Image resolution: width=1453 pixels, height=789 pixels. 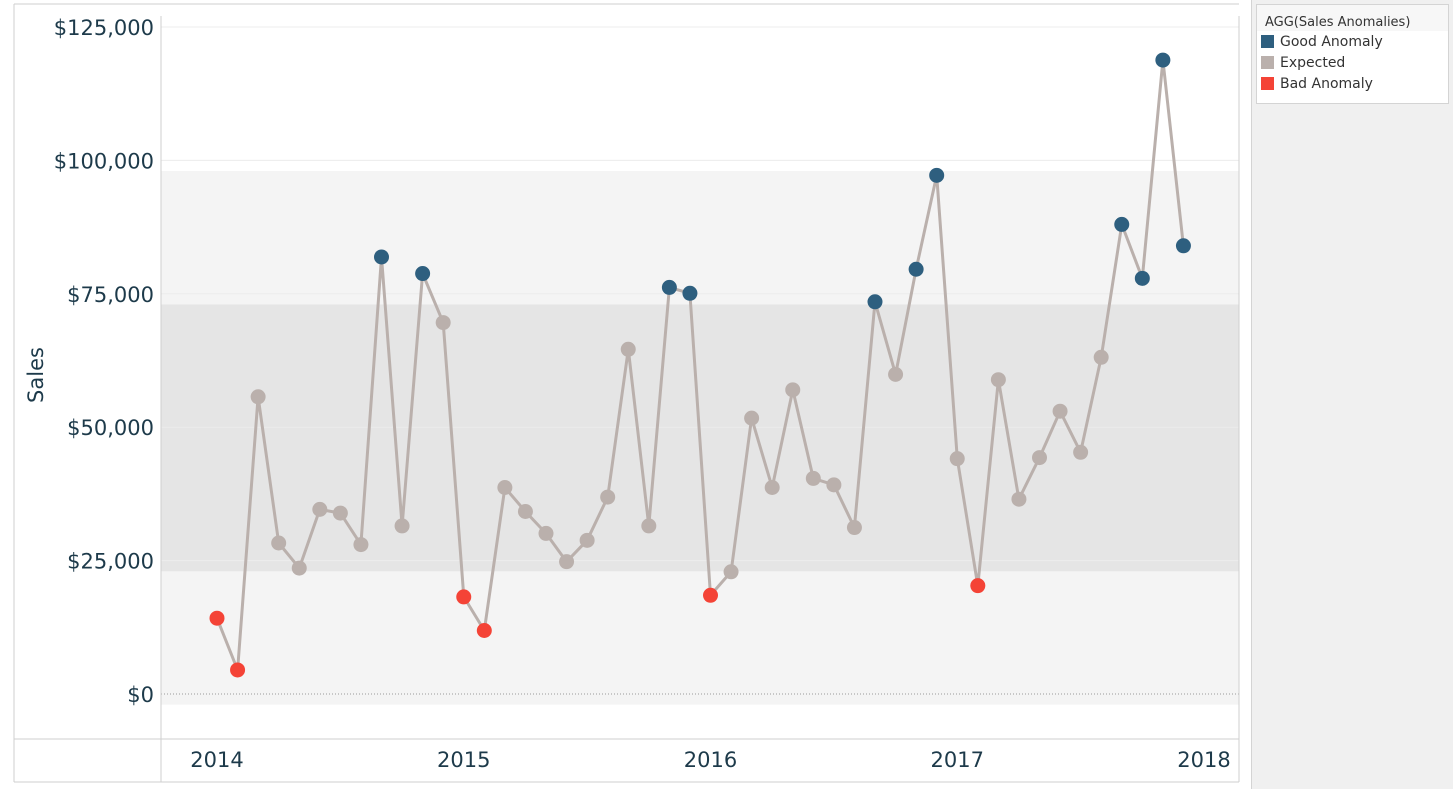 I want to click on legend-item-bad-anomaly: Bad Anomaly, so click(x=1352, y=83).